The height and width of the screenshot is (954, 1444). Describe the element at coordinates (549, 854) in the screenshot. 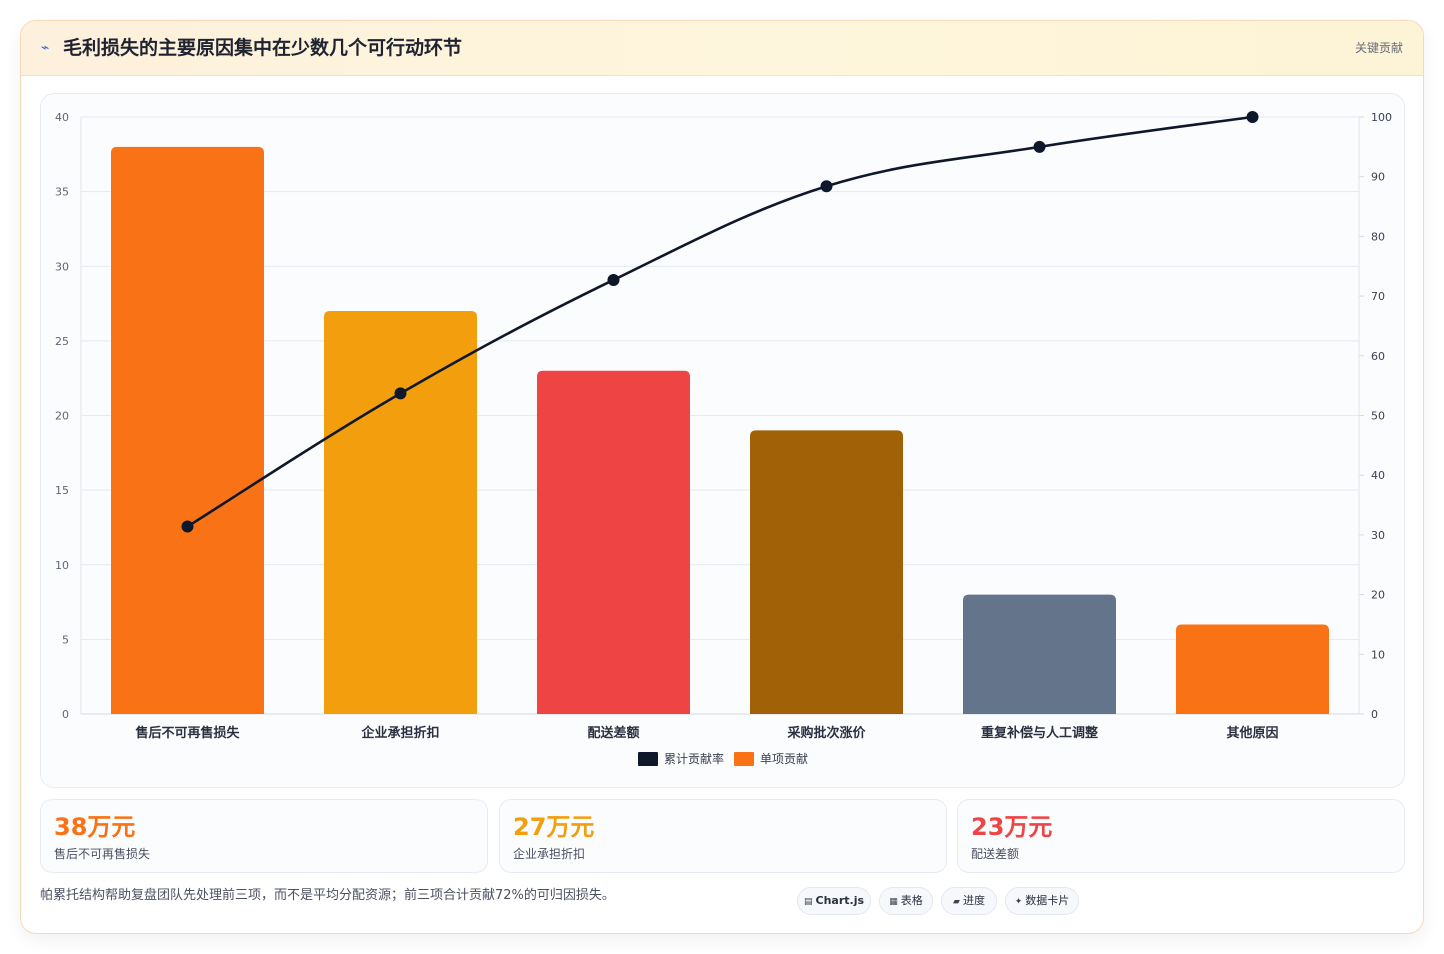

I see `kpi-label: 企业承担折扣` at that location.